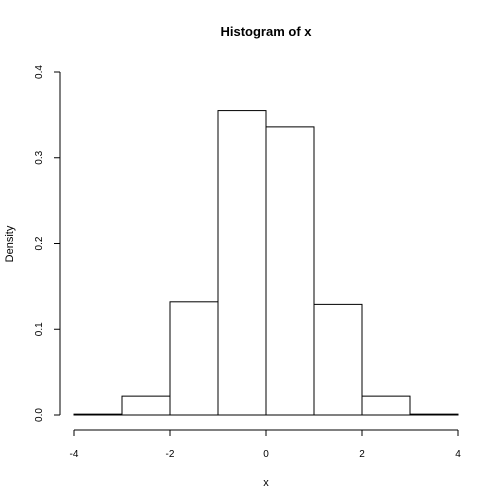 This screenshot has width=504, height=504. I want to click on x-tick-label-0: -4, so click(74, 454).